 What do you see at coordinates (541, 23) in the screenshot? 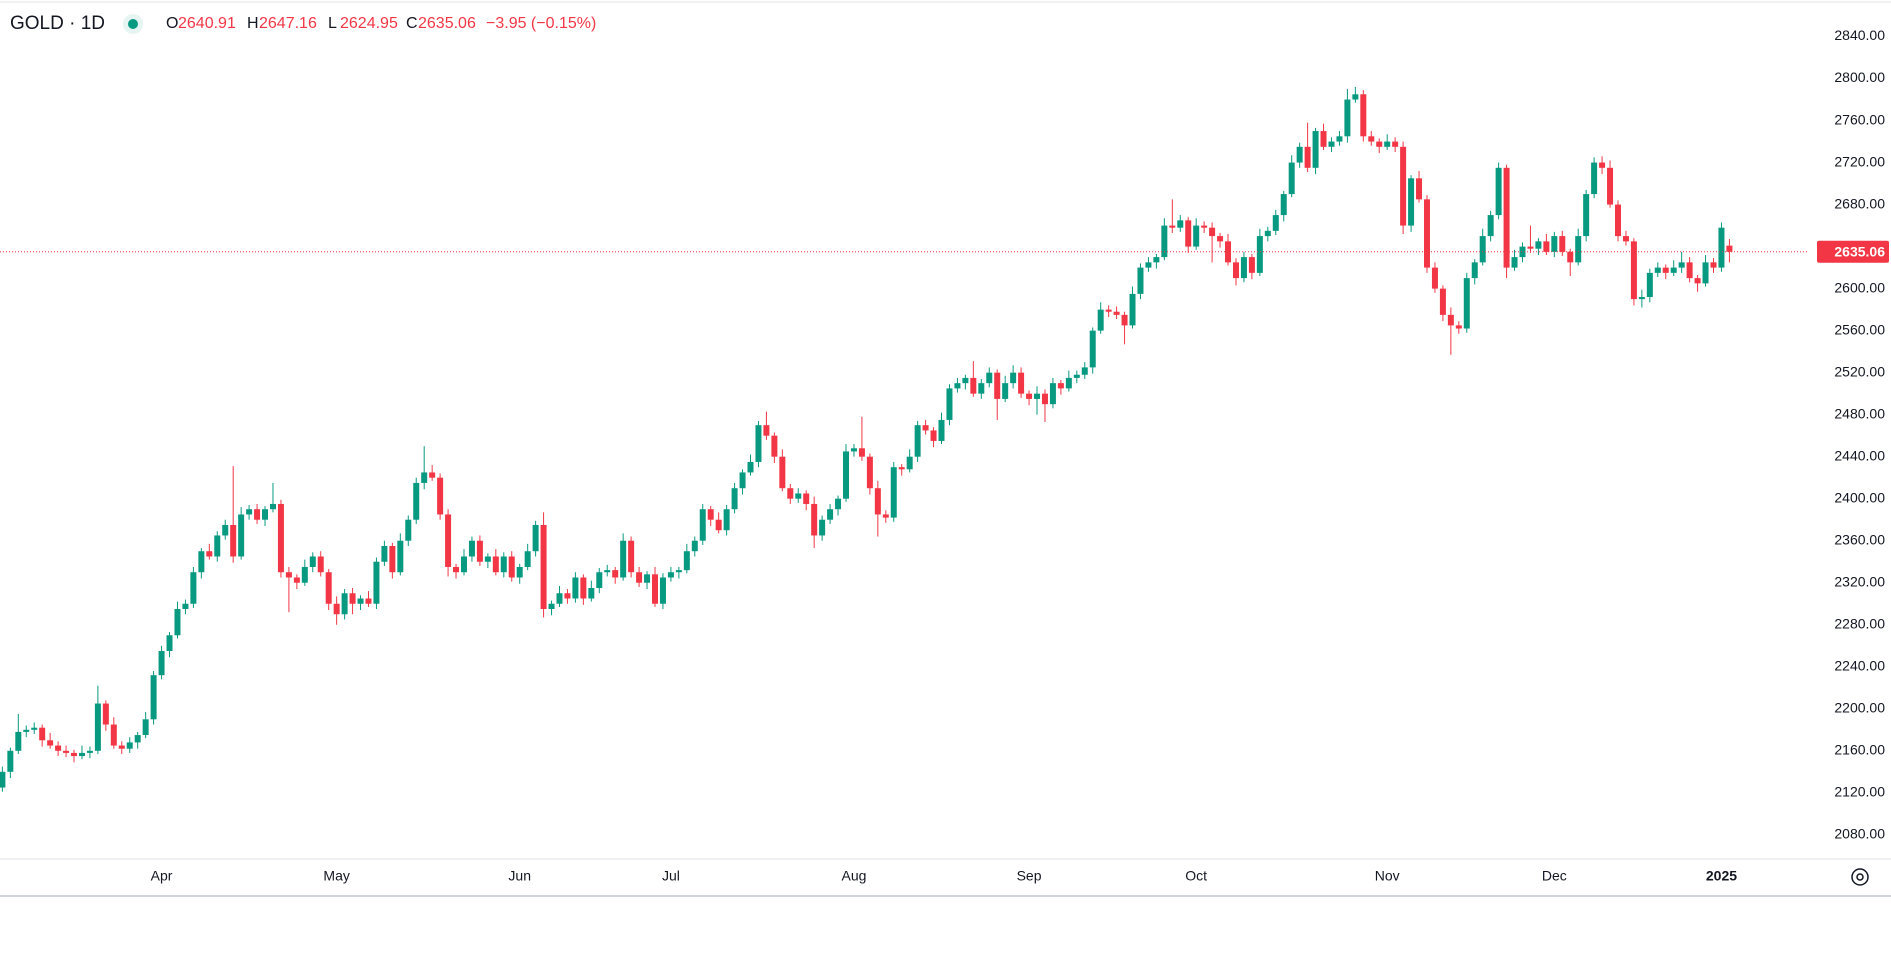
I see `change: −3.95 (−0.15%)` at bounding box center [541, 23].